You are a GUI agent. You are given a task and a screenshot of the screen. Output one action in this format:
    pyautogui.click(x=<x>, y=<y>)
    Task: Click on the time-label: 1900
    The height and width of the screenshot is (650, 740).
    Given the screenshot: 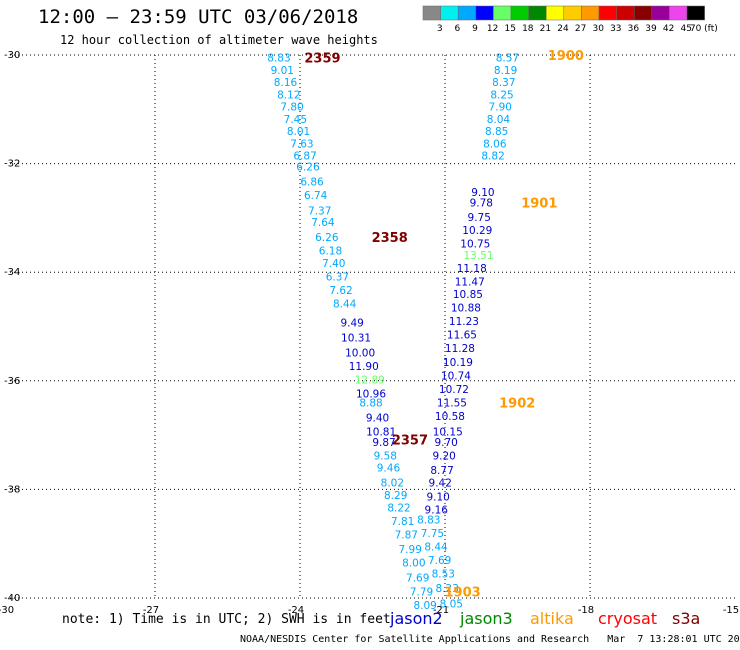 What is the action you would take?
    pyautogui.click(x=566, y=56)
    